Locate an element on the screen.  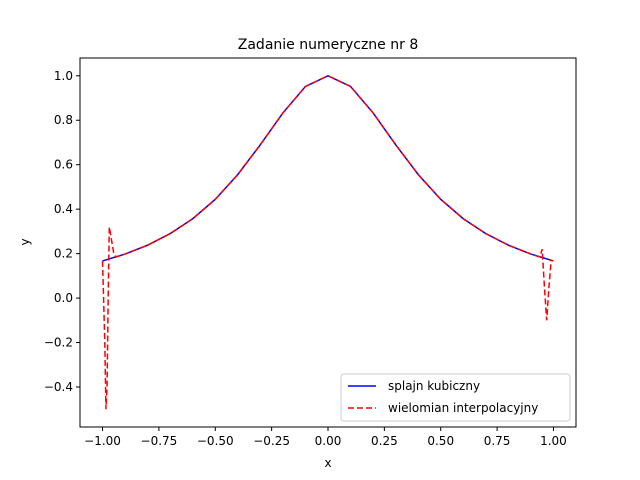
y-tick-label: 1.0 is located at coordinates (63, 76).